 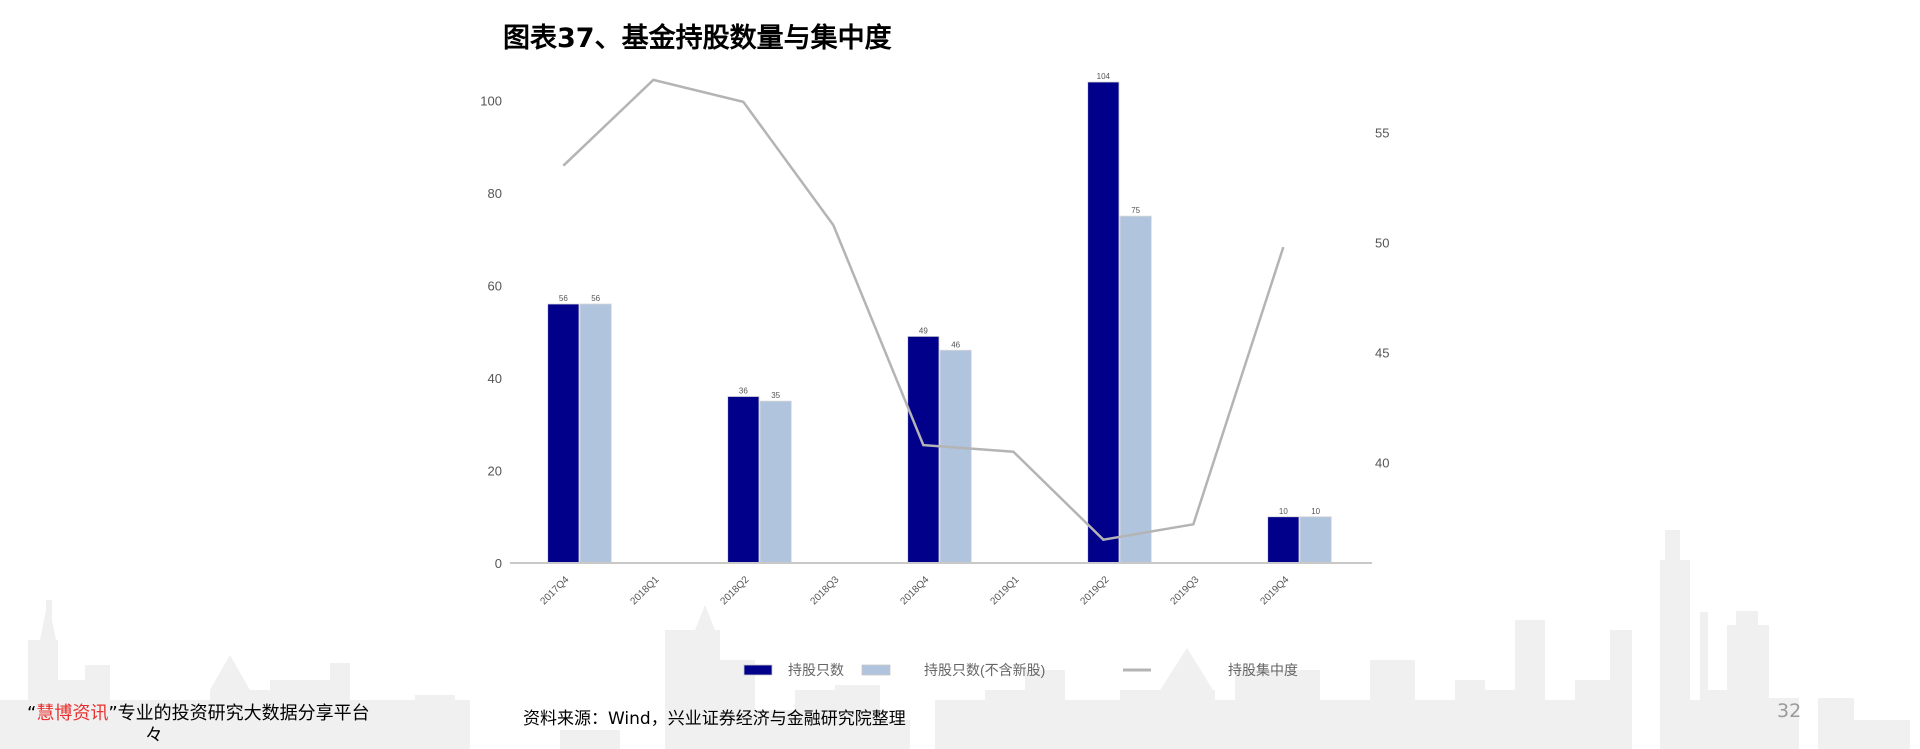 What do you see at coordinates (1095, 590) in the screenshot?
I see `x-axis-label: 2019Q2` at bounding box center [1095, 590].